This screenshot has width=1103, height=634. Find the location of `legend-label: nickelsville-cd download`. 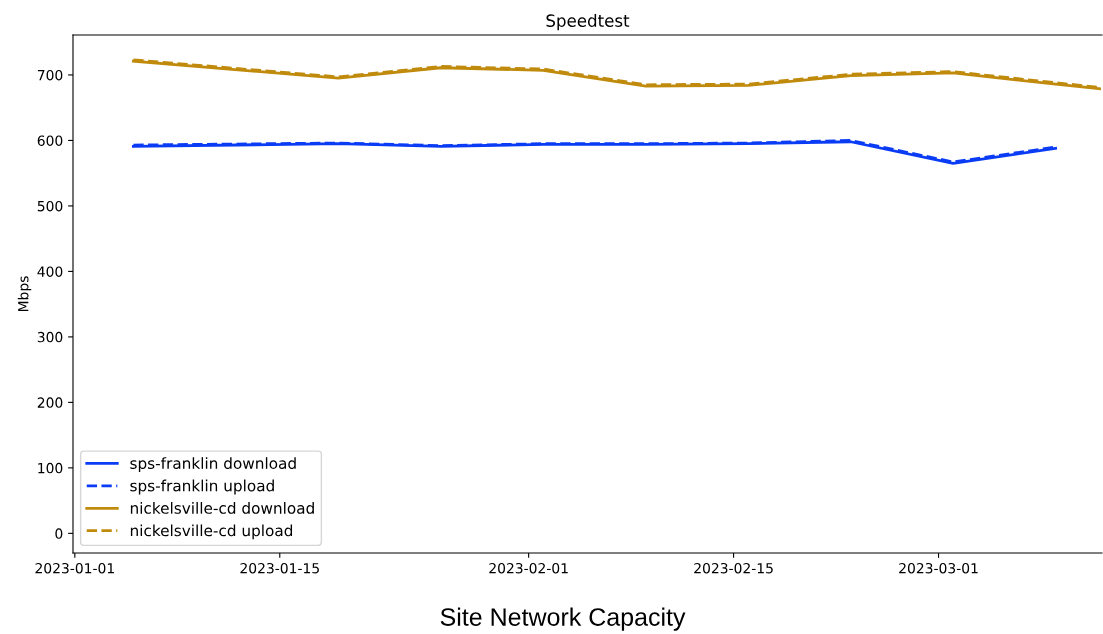

legend-label: nickelsville-cd download is located at coordinates (222, 508).